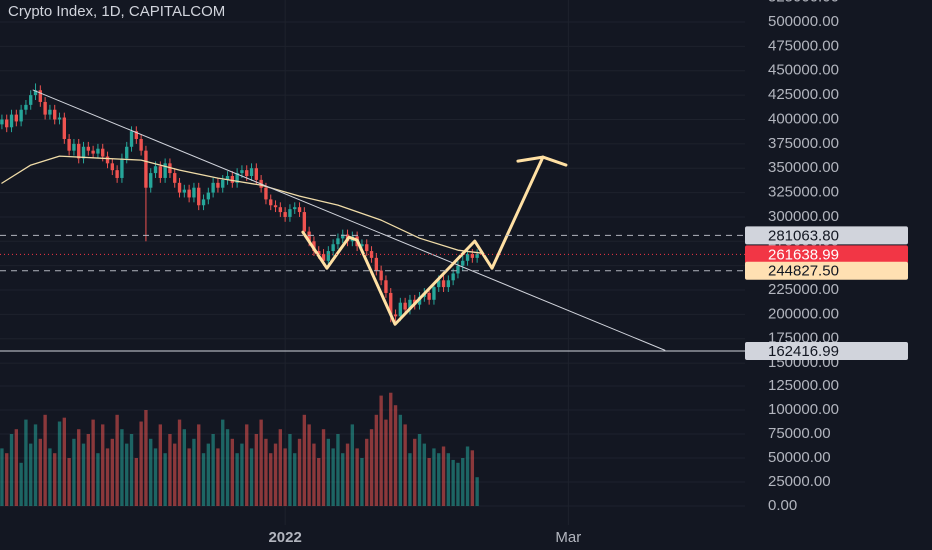 The image size is (932, 550). What do you see at coordinates (803, 289) in the screenshot?
I see `y-tick-label: 225000.00` at bounding box center [803, 289].